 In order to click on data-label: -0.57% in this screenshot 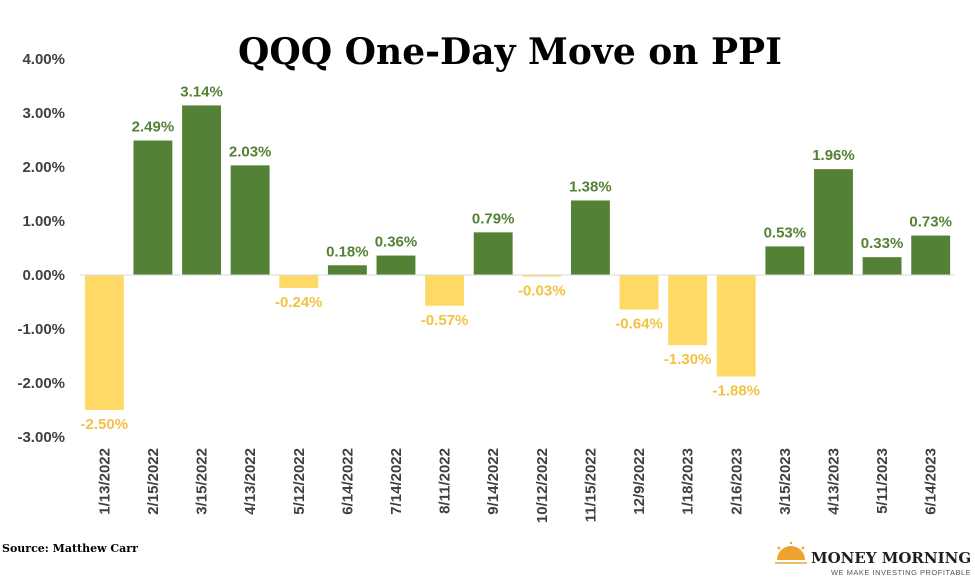, I will do `click(445, 320)`.